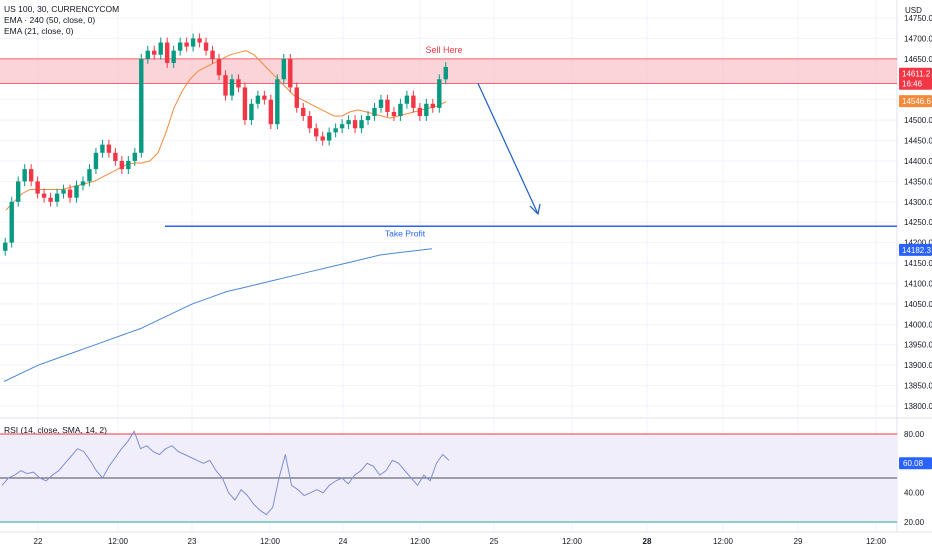  I want to click on price-tick-label: 14700.0, so click(918, 38).